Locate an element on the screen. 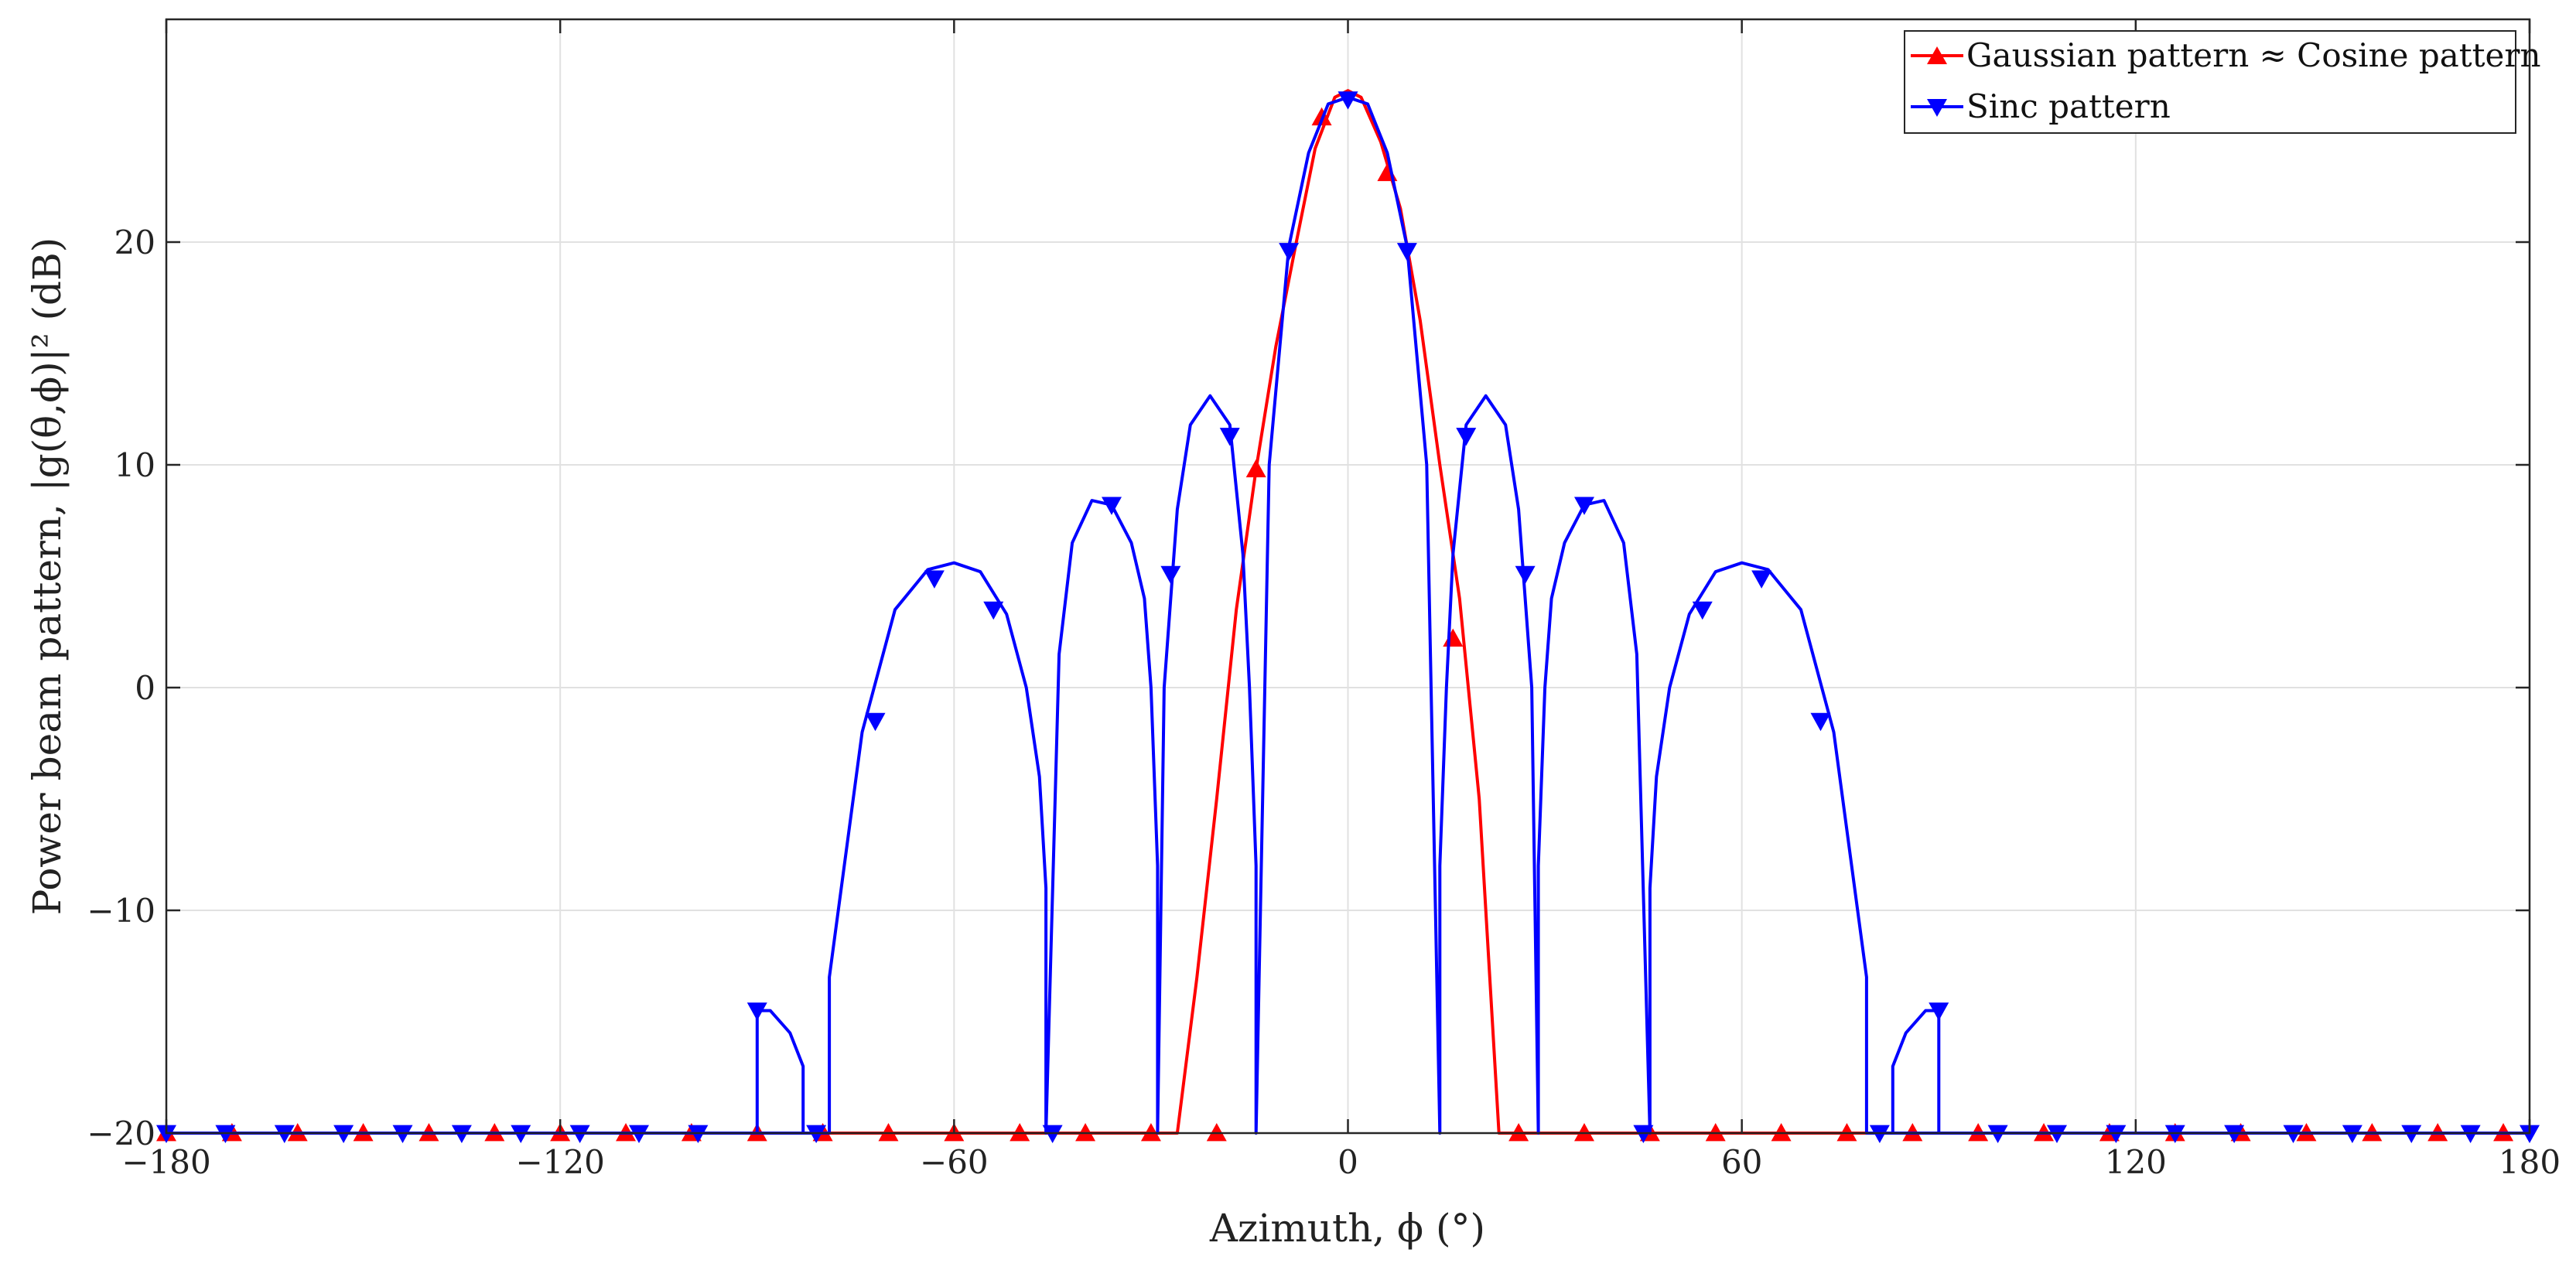 The width and height of the screenshot is (2576, 1270). x-axis-label: Azimuth, ϕ (°) is located at coordinates (1347, 1228).